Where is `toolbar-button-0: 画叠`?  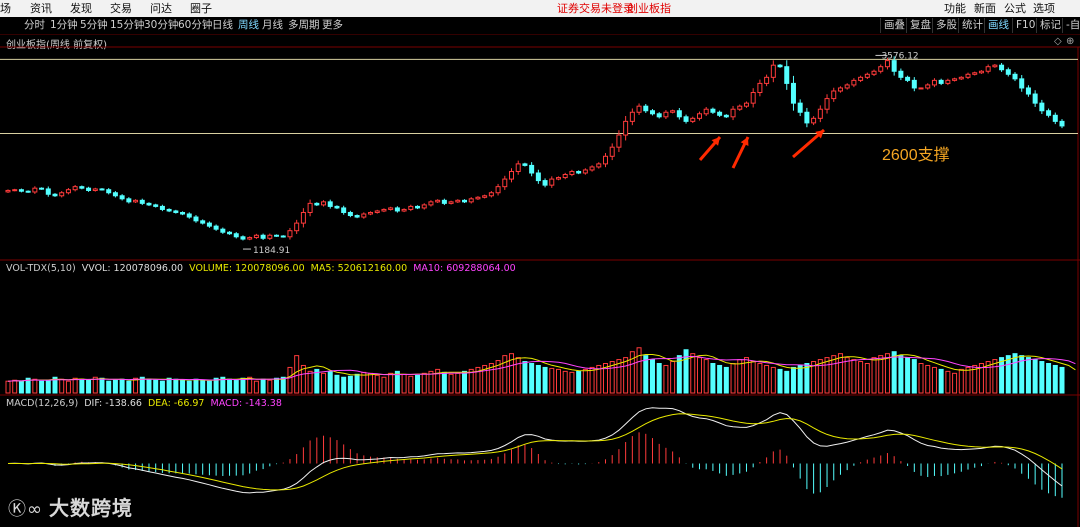 toolbar-button-0: 画叠 is located at coordinates (894, 25).